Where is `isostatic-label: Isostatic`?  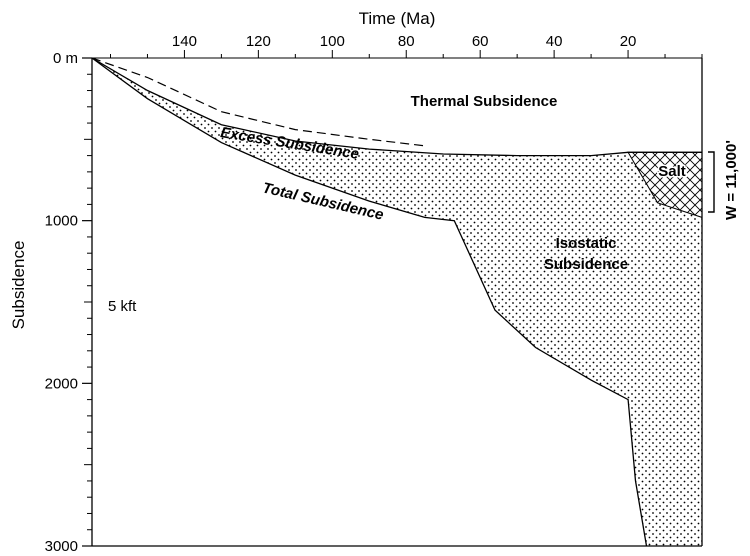
isostatic-label: Isostatic is located at coordinates (586, 243).